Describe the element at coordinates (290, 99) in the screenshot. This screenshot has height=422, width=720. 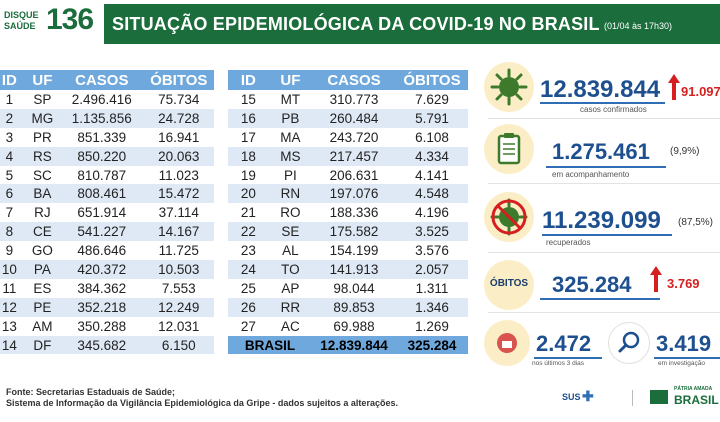
I see `cell-uf: MT` at that location.